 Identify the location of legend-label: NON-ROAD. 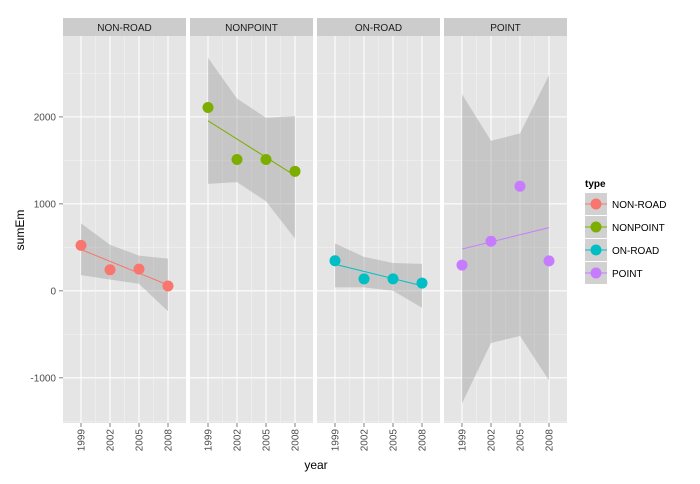
(639, 205).